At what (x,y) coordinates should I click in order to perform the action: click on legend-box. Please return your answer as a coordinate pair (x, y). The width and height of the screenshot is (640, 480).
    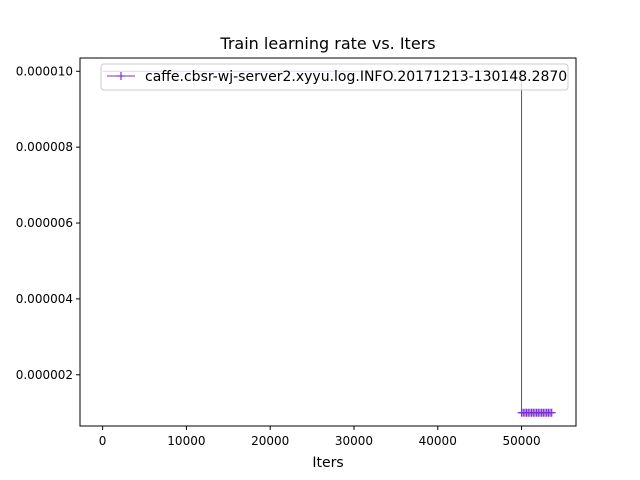
    Looking at the image, I should click on (334, 77).